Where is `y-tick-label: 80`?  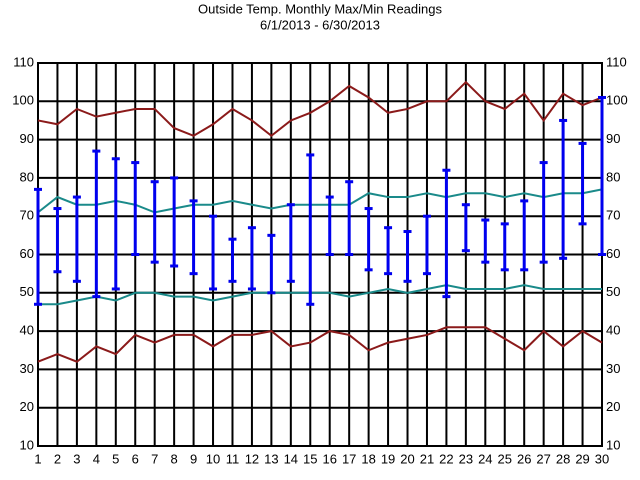
y-tick-label: 80 is located at coordinates (27, 176).